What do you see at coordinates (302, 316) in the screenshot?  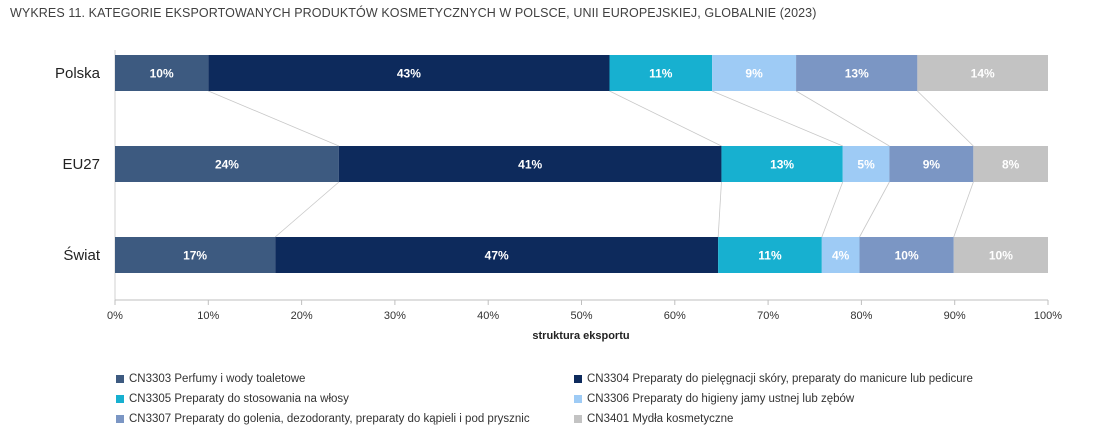 I see `x-tick-label: 20%` at bounding box center [302, 316].